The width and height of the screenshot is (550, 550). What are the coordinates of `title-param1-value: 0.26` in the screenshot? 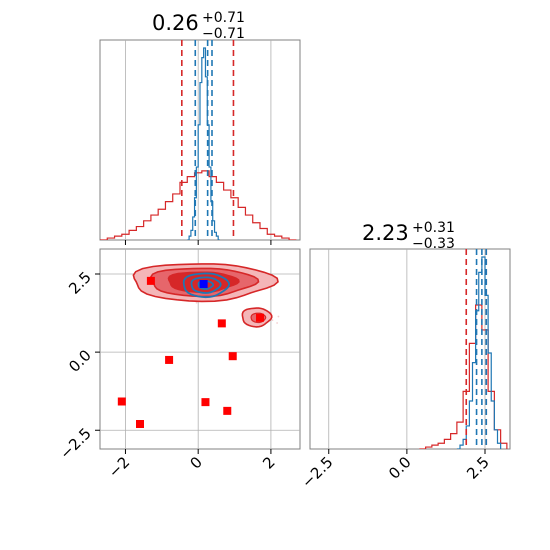 It's located at (175, 23).